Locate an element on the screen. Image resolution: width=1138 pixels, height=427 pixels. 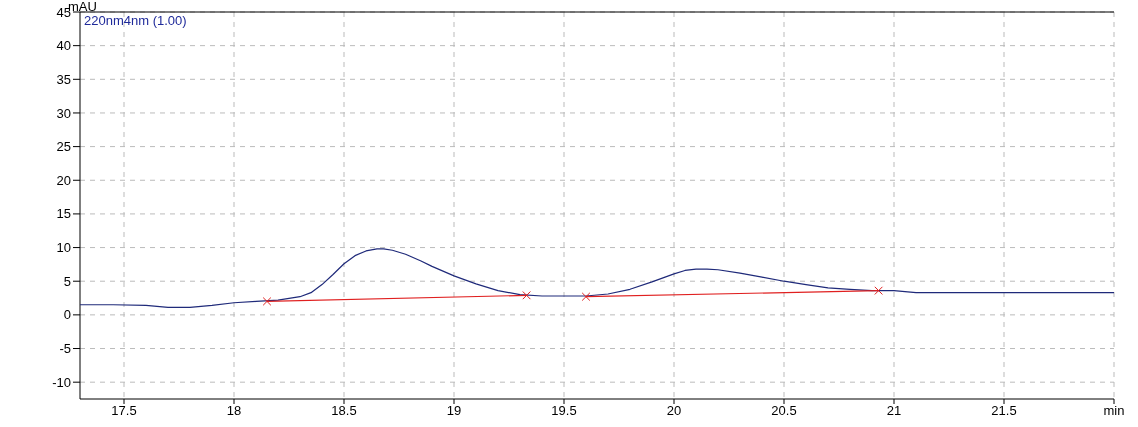
y-tick-label: 20 is located at coordinates (63, 180).